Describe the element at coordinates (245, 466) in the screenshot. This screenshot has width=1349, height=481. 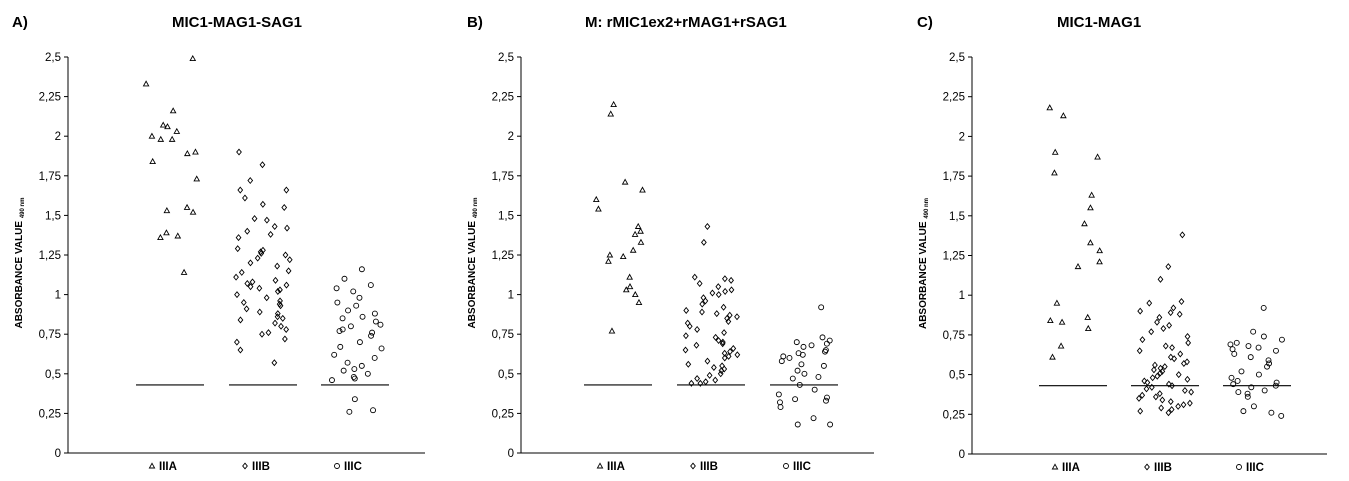
I see `legend-marker-iiib` at that location.